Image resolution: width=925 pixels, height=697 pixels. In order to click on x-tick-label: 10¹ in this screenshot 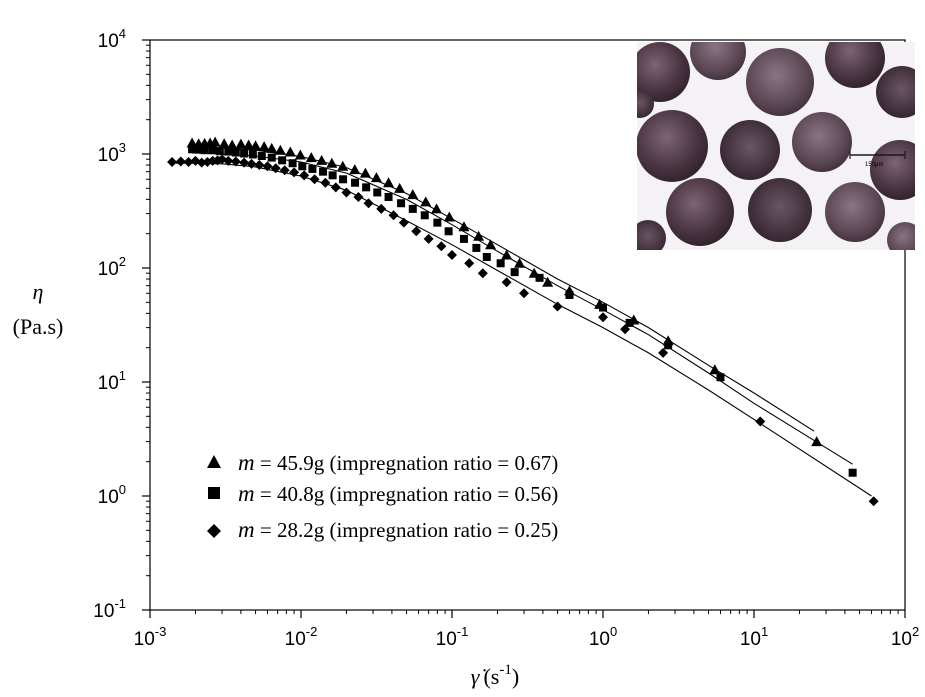, I will do `click(754, 637)`.